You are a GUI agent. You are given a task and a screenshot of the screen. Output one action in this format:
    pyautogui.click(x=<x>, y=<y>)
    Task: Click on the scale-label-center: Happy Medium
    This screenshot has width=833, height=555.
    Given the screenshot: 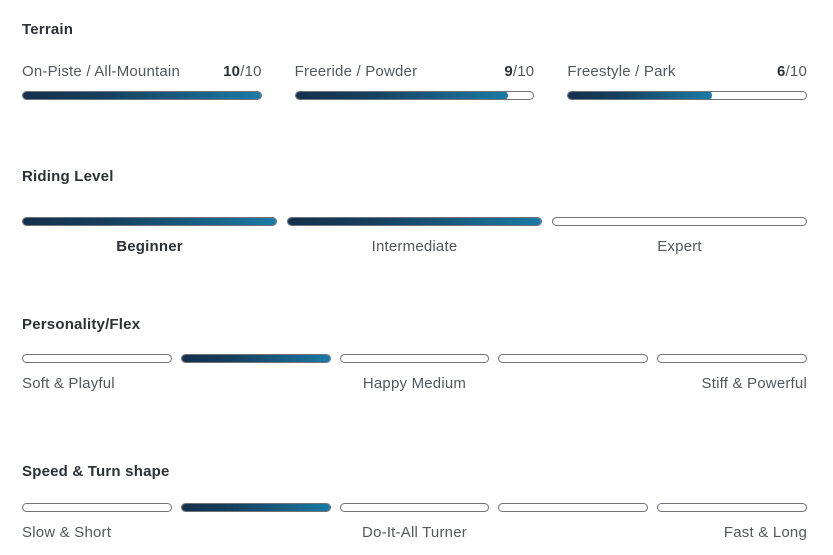 What is the action you would take?
    pyautogui.click(x=414, y=383)
    